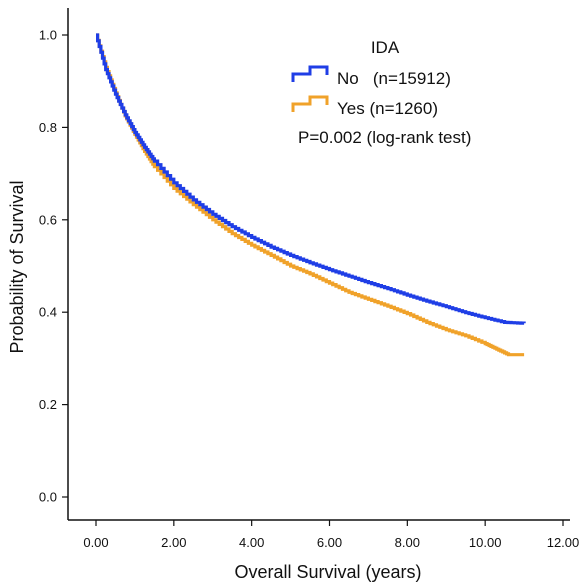 This screenshot has height=586, width=580. I want to click on x-tick-label: 8.00, so click(407, 542).